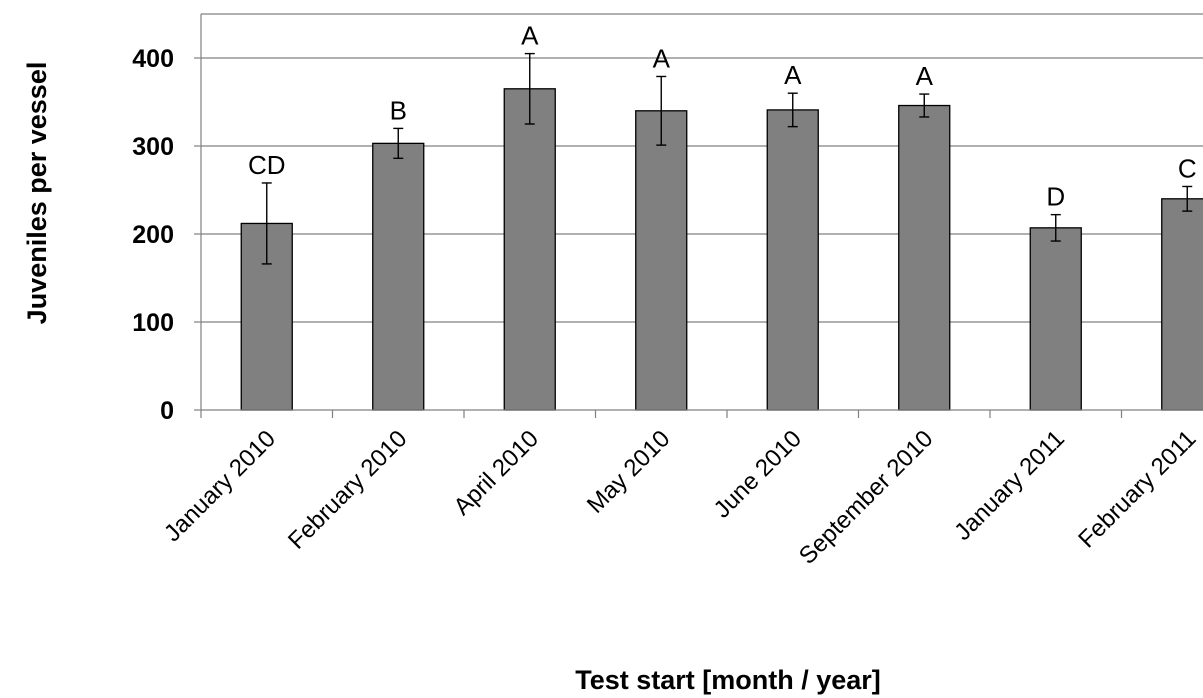 Image resolution: width=1203 pixels, height=698 pixels. I want to click on significance-label: C, so click(1187, 168).